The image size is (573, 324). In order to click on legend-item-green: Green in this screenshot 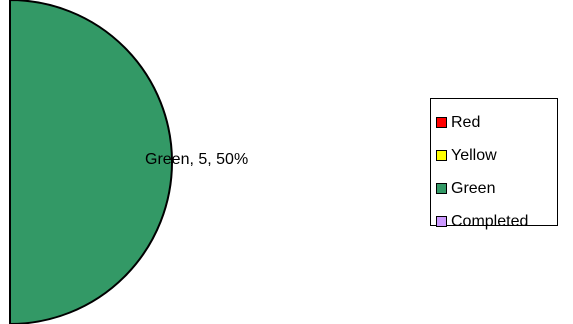, I will do `click(494, 188)`.